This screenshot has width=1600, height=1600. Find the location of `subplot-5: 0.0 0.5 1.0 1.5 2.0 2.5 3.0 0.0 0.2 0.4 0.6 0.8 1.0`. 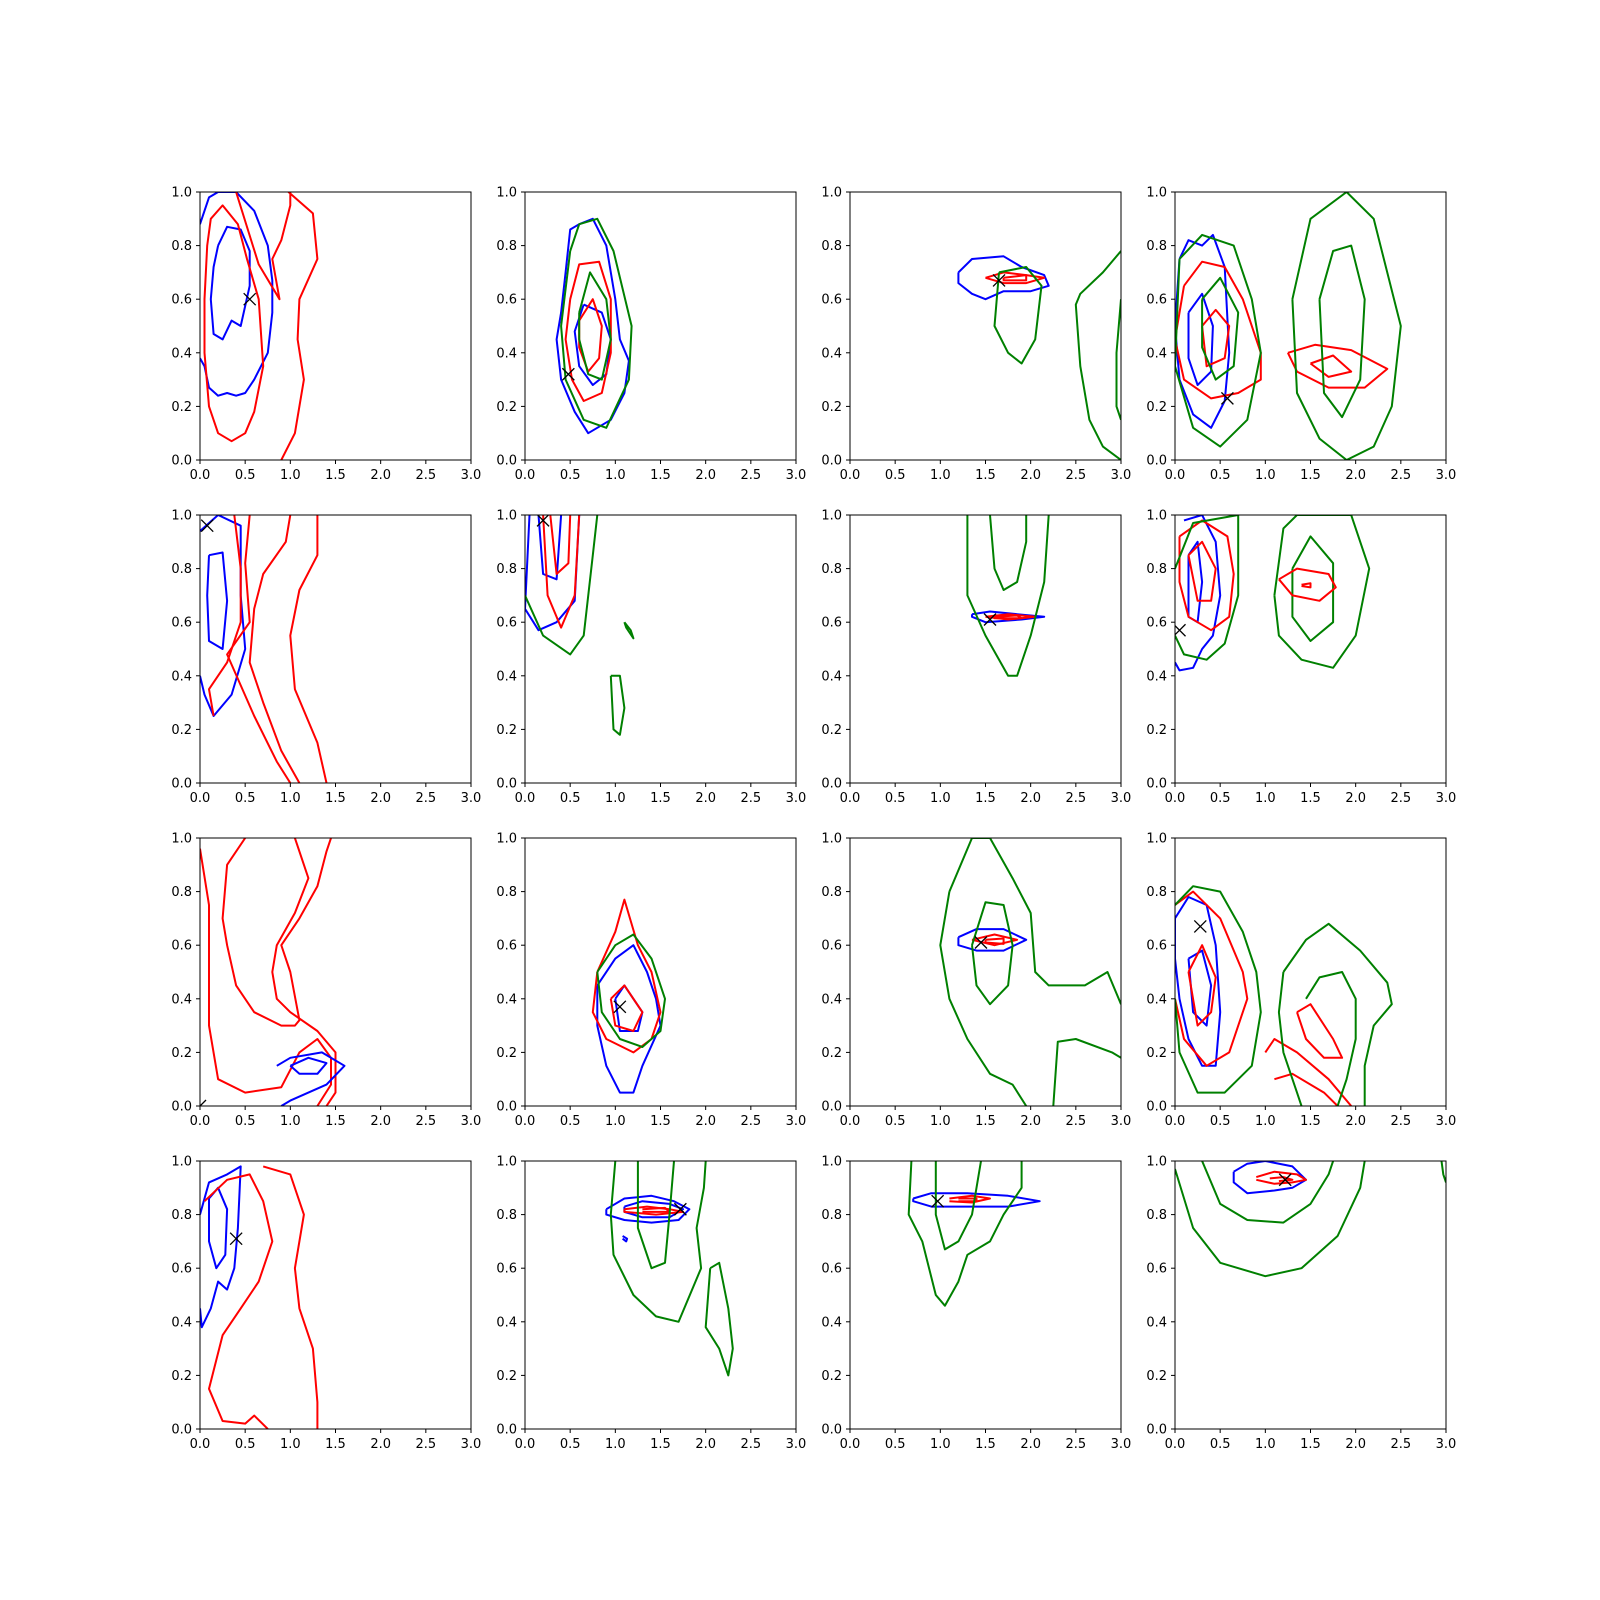

subplot-5: 0.0 0.5 1.0 1.5 2.0 2.5 3.0 0.0 0.2 0.4 0.6 0.8 1.0 is located at coordinates (326, 658).